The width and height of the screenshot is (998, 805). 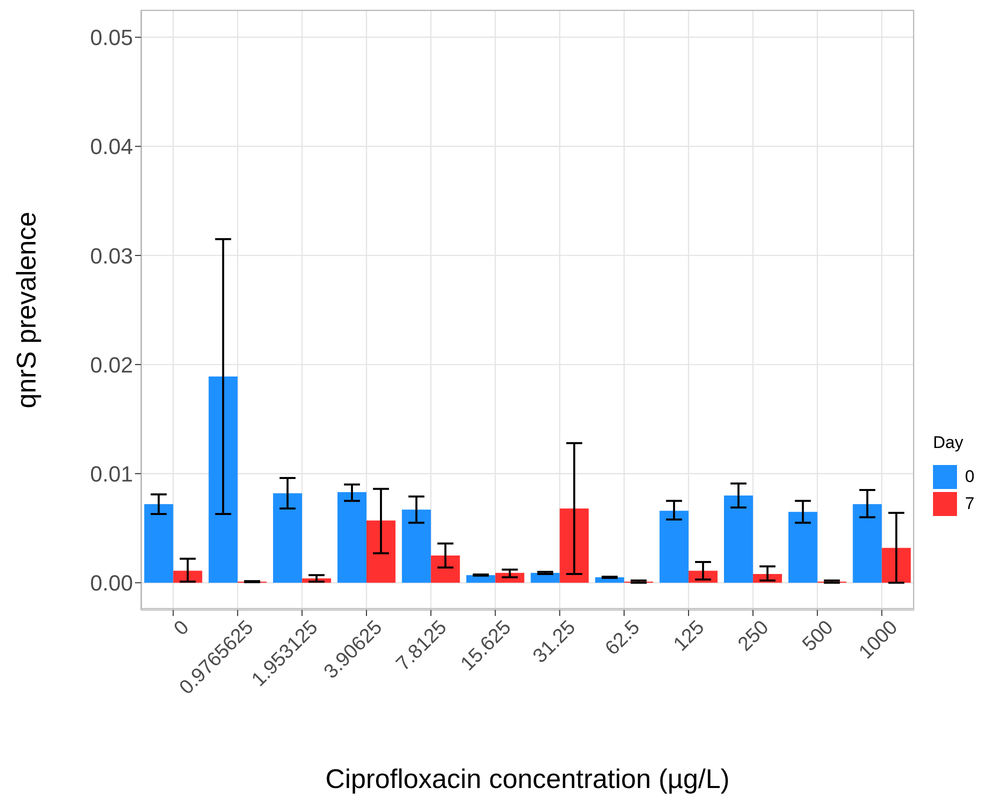 What do you see at coordinates (111, 473) in the screenshot?
I see `y-tick-label: 0.01` at bounding box center [111, 473].